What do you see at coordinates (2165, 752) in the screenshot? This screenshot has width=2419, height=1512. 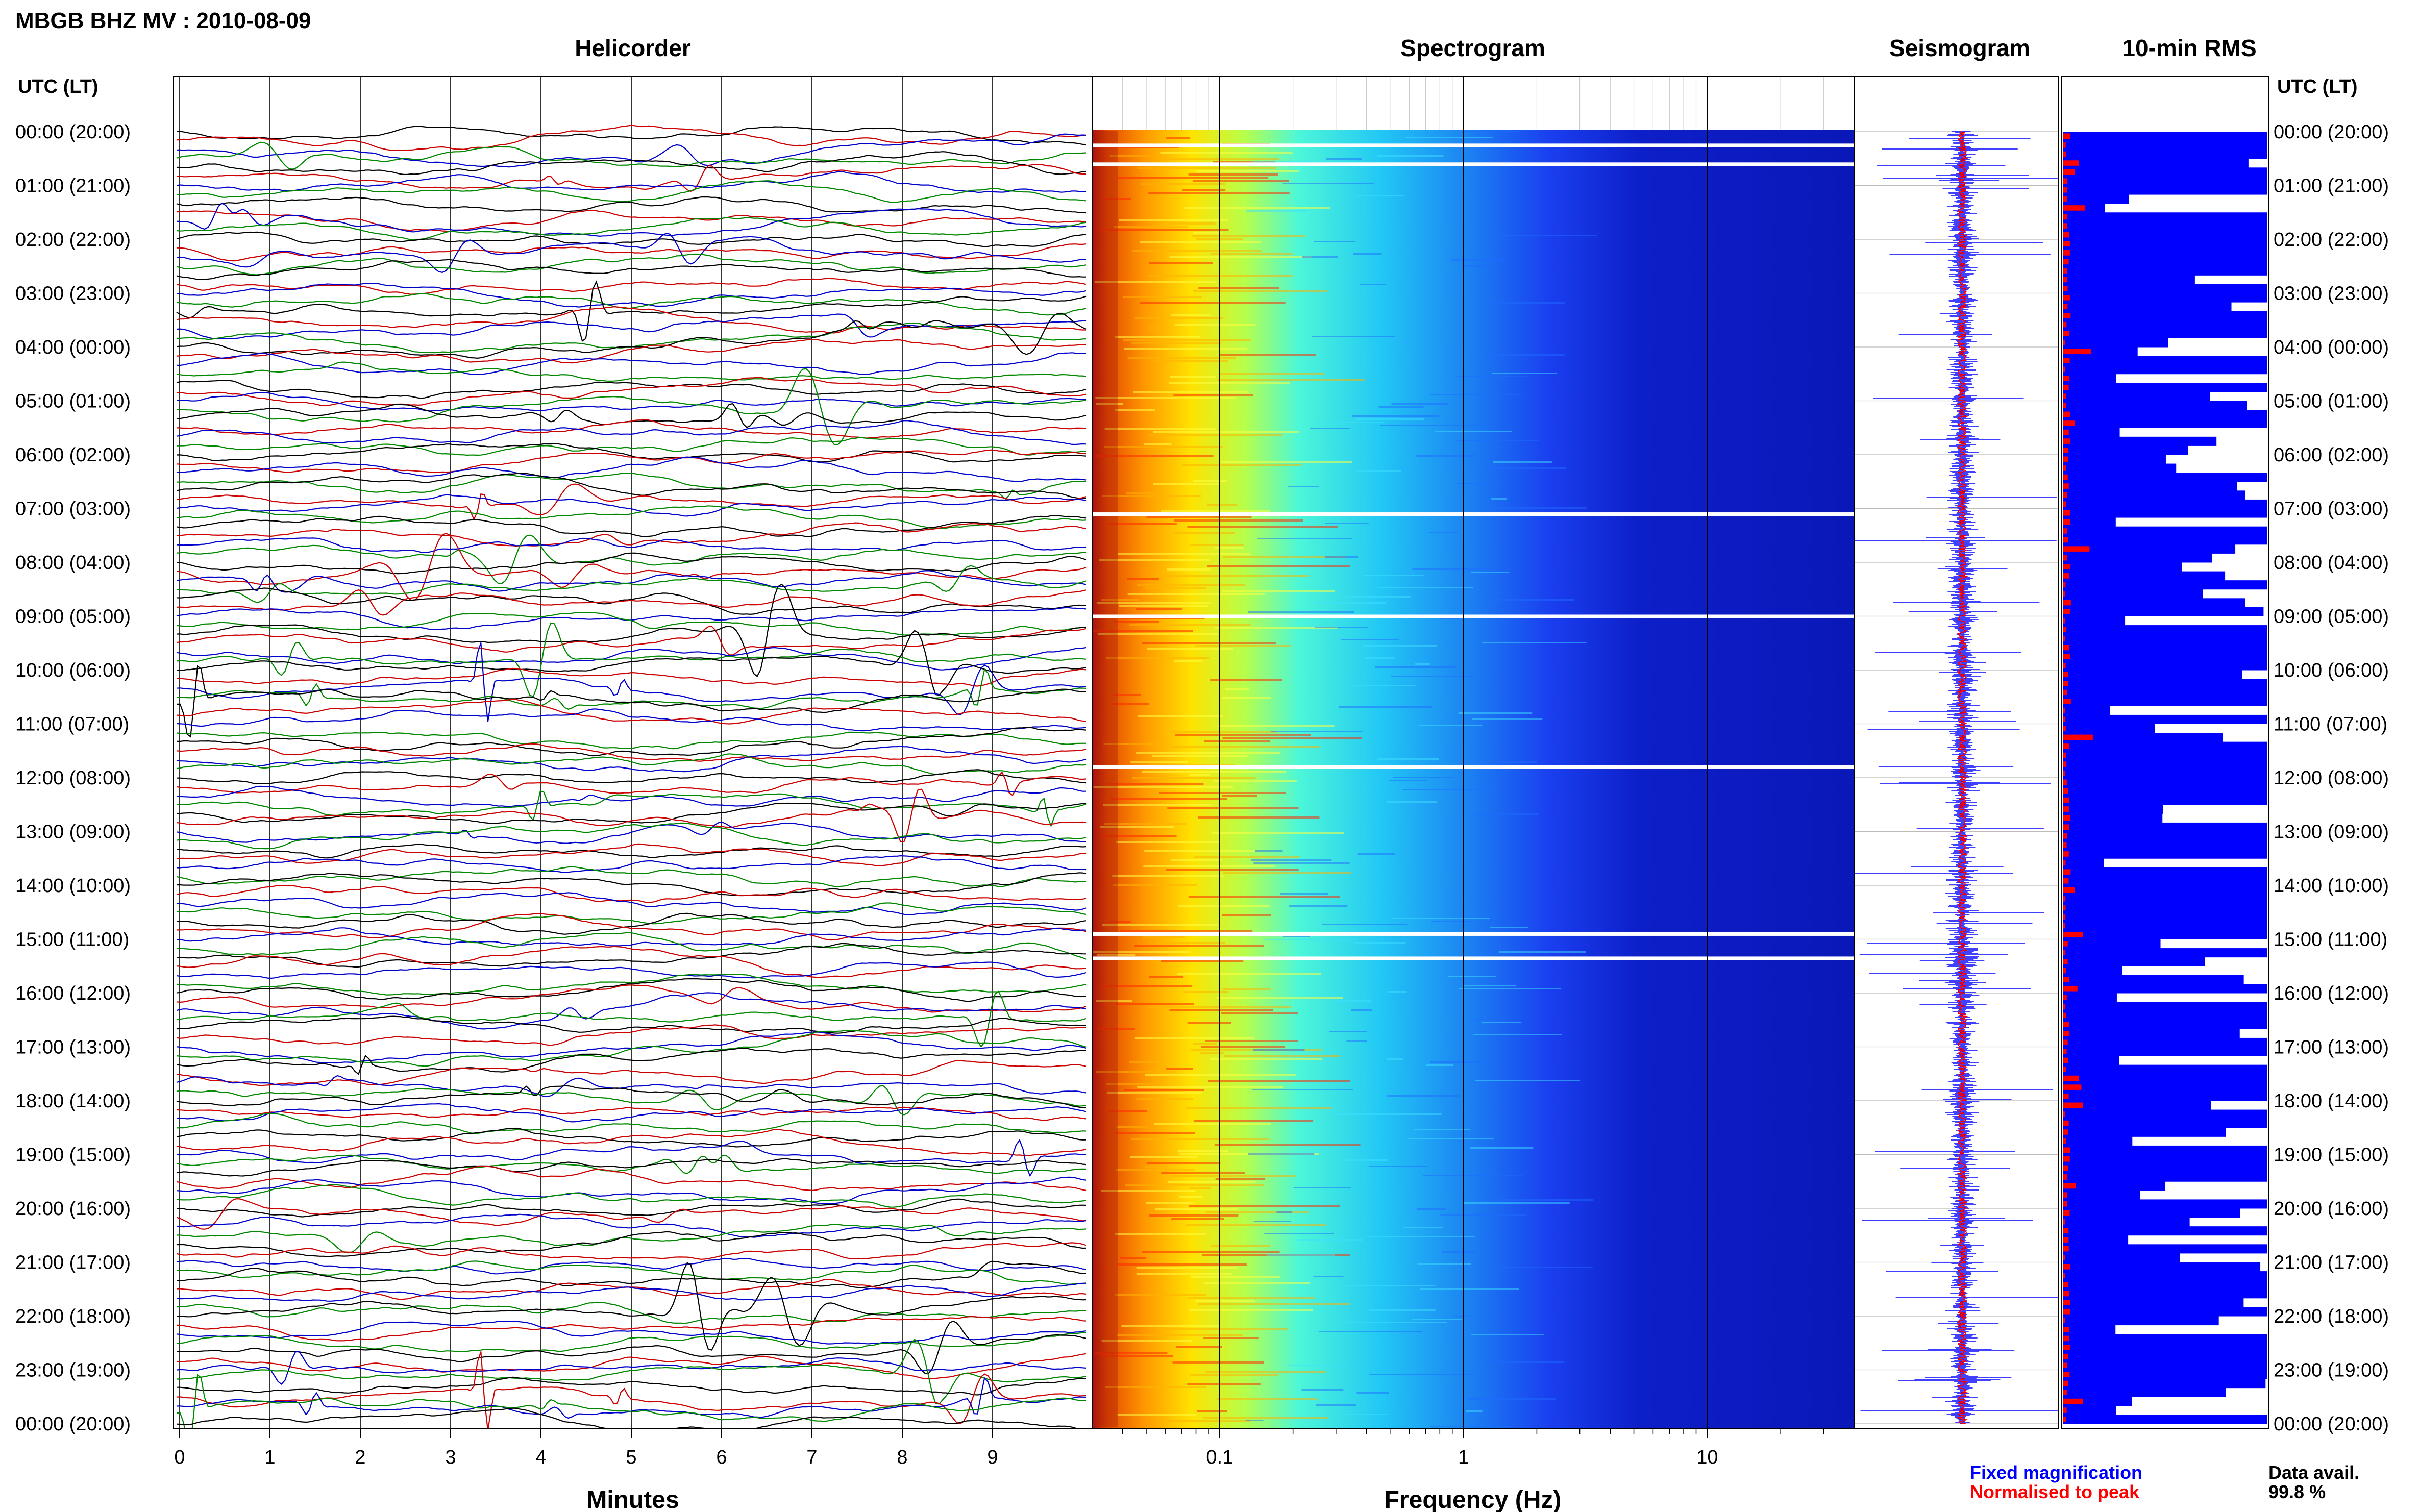 I see `rms-frame` at bounding box center [2165, 752].